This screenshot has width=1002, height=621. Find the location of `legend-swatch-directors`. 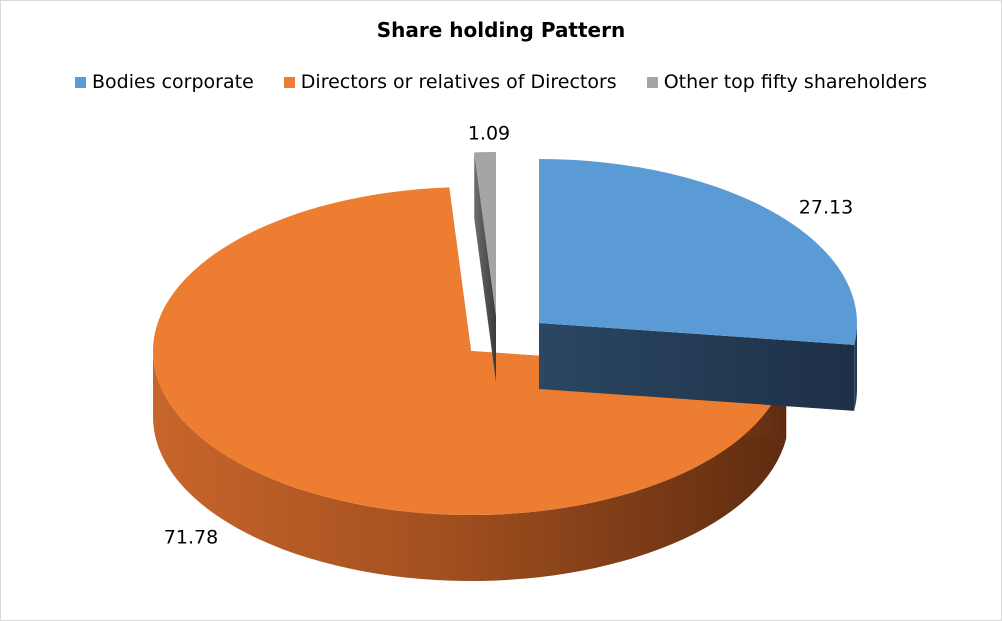

legend-swatch-directors is located at coordinates (289, 82).